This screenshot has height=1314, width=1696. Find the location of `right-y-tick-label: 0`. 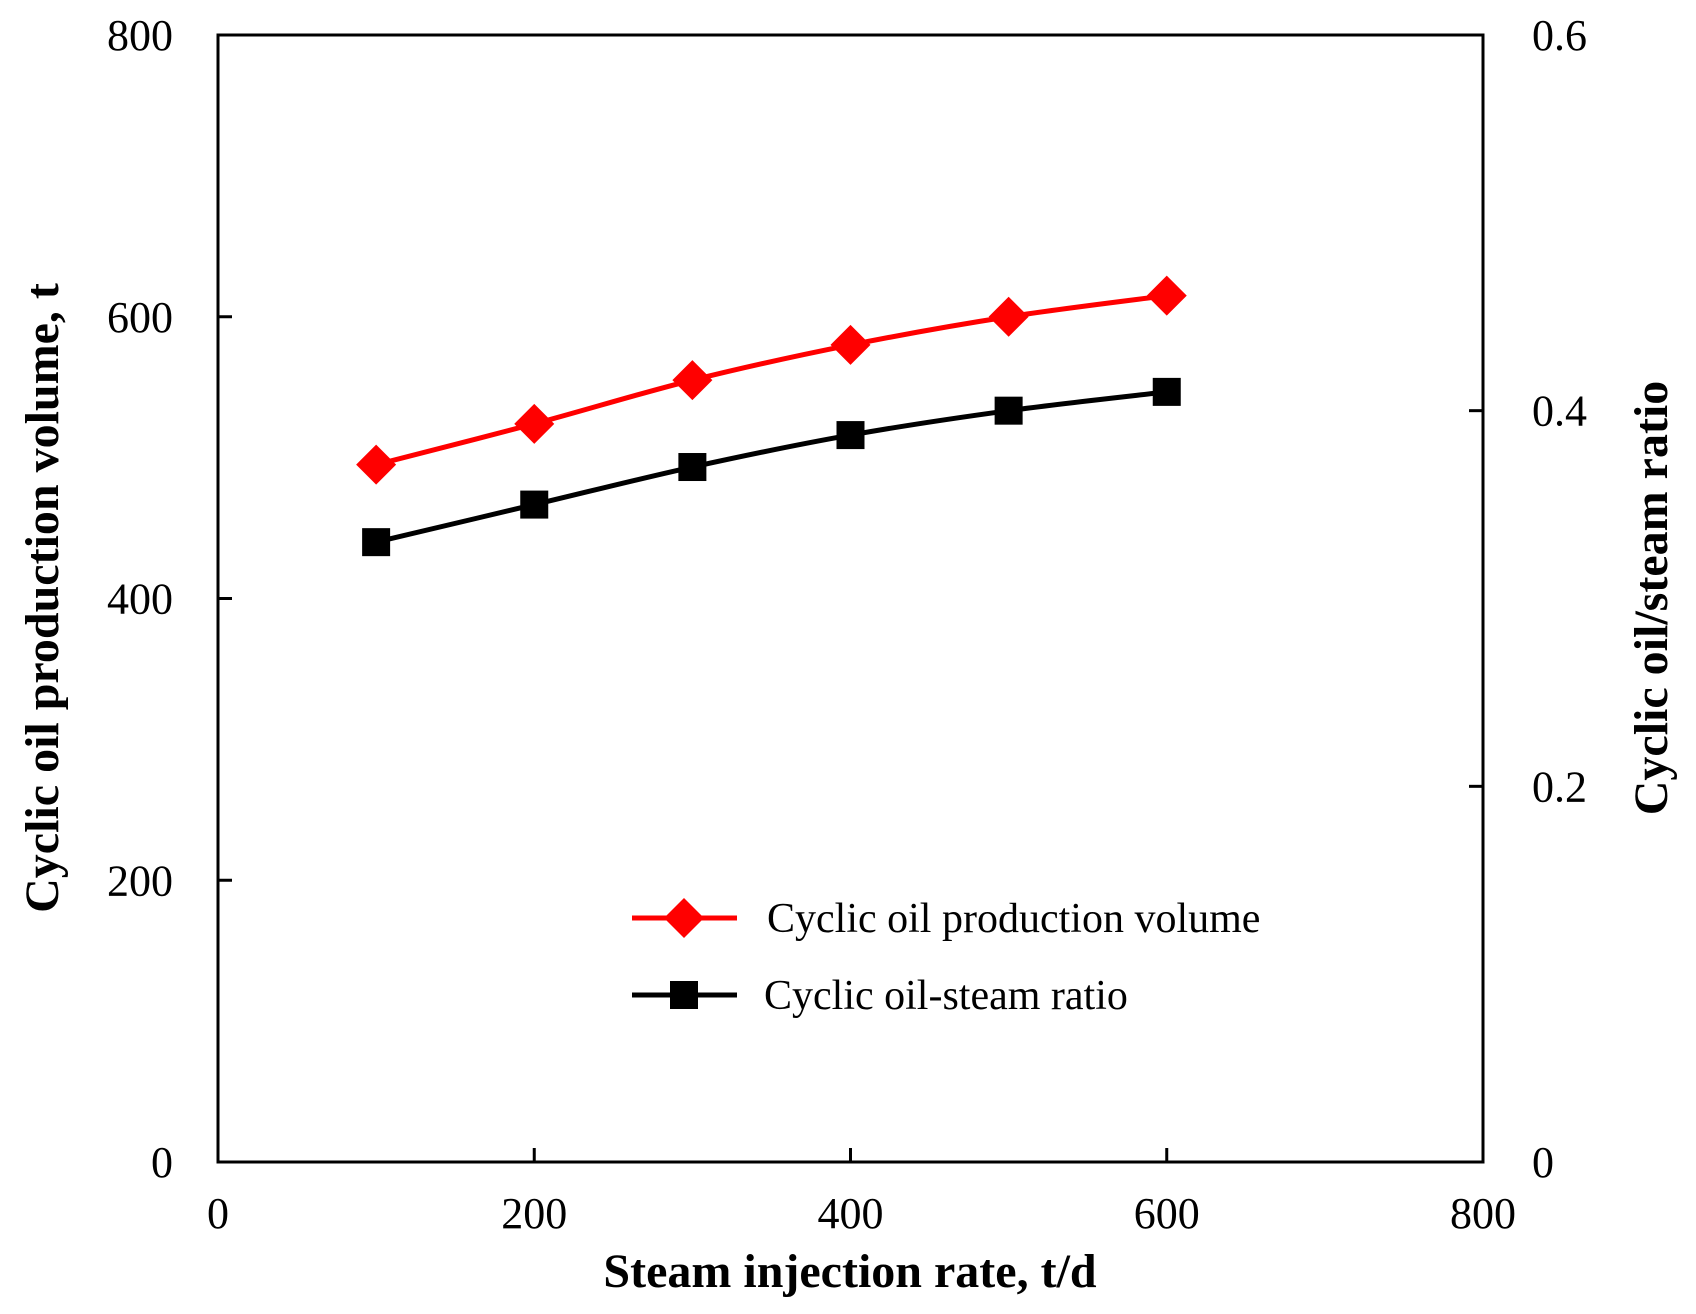

right-y-tick-label: 0 is located at coordinates (1543, 1162).